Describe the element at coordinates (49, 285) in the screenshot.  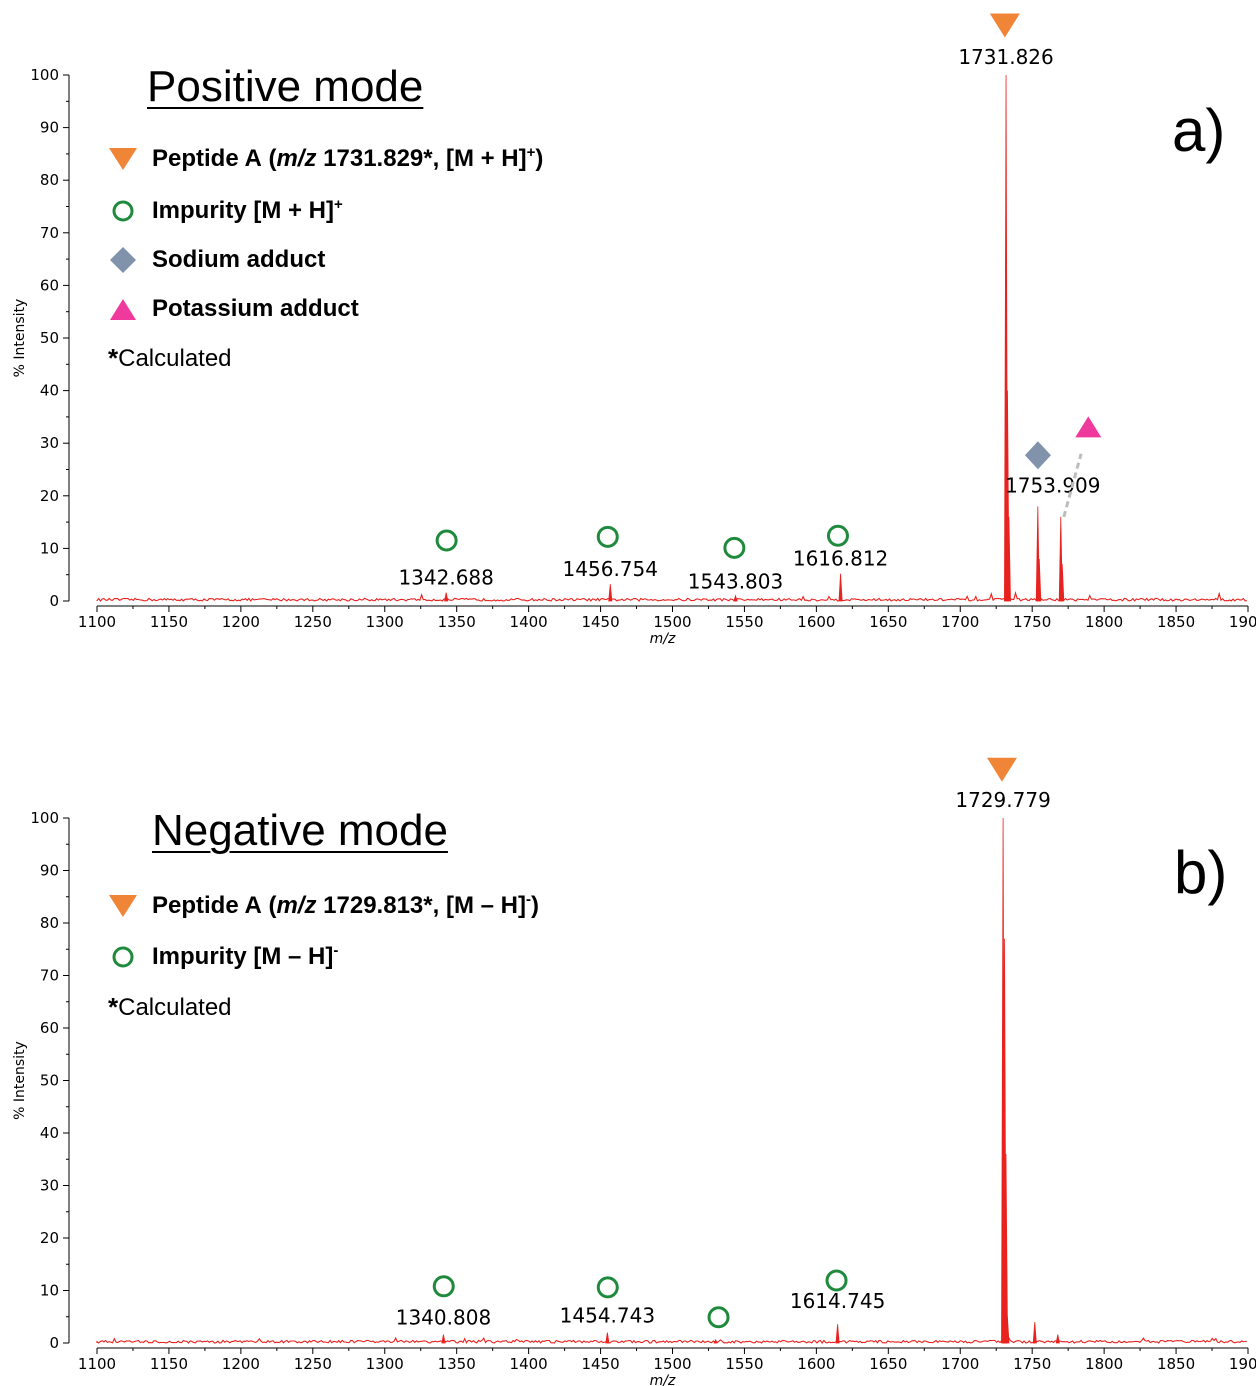
I see `y-tick-label: 60` at that location.